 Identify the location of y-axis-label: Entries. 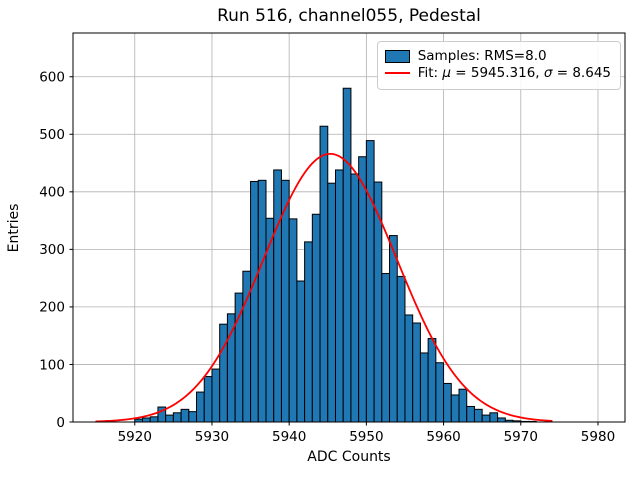
(14, 228).